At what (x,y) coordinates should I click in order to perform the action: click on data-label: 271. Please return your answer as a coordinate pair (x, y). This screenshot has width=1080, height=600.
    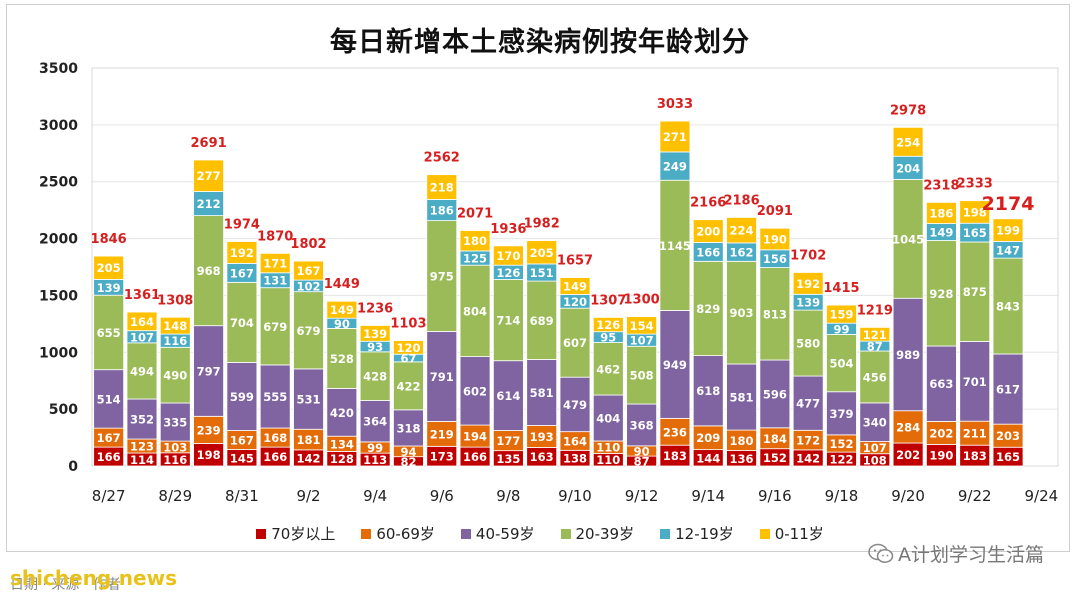
    Looking at the image, I should click on (675, 137).